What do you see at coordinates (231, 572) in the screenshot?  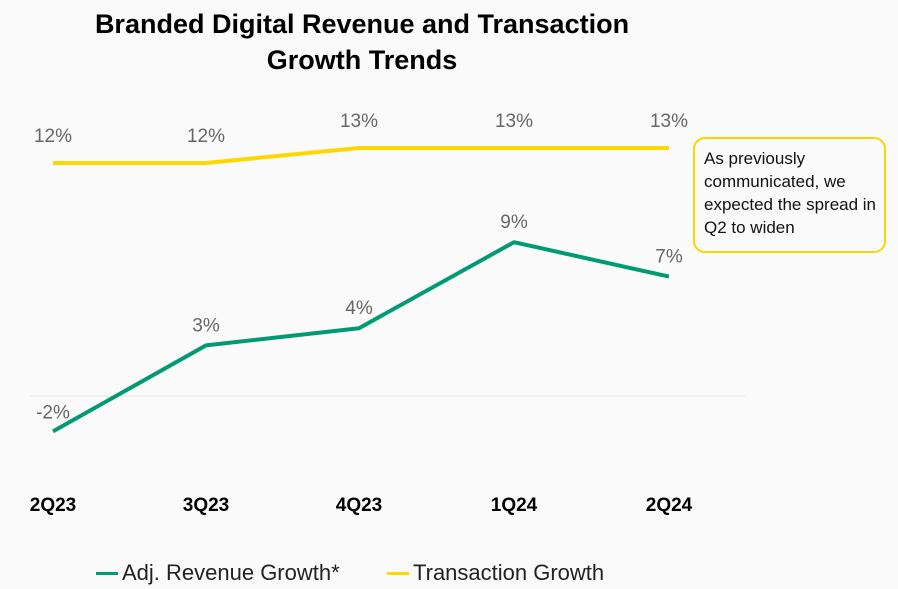 I see `legend-label-revenue: Adj. Revenue Growth*` at bounding box center [231, 572].